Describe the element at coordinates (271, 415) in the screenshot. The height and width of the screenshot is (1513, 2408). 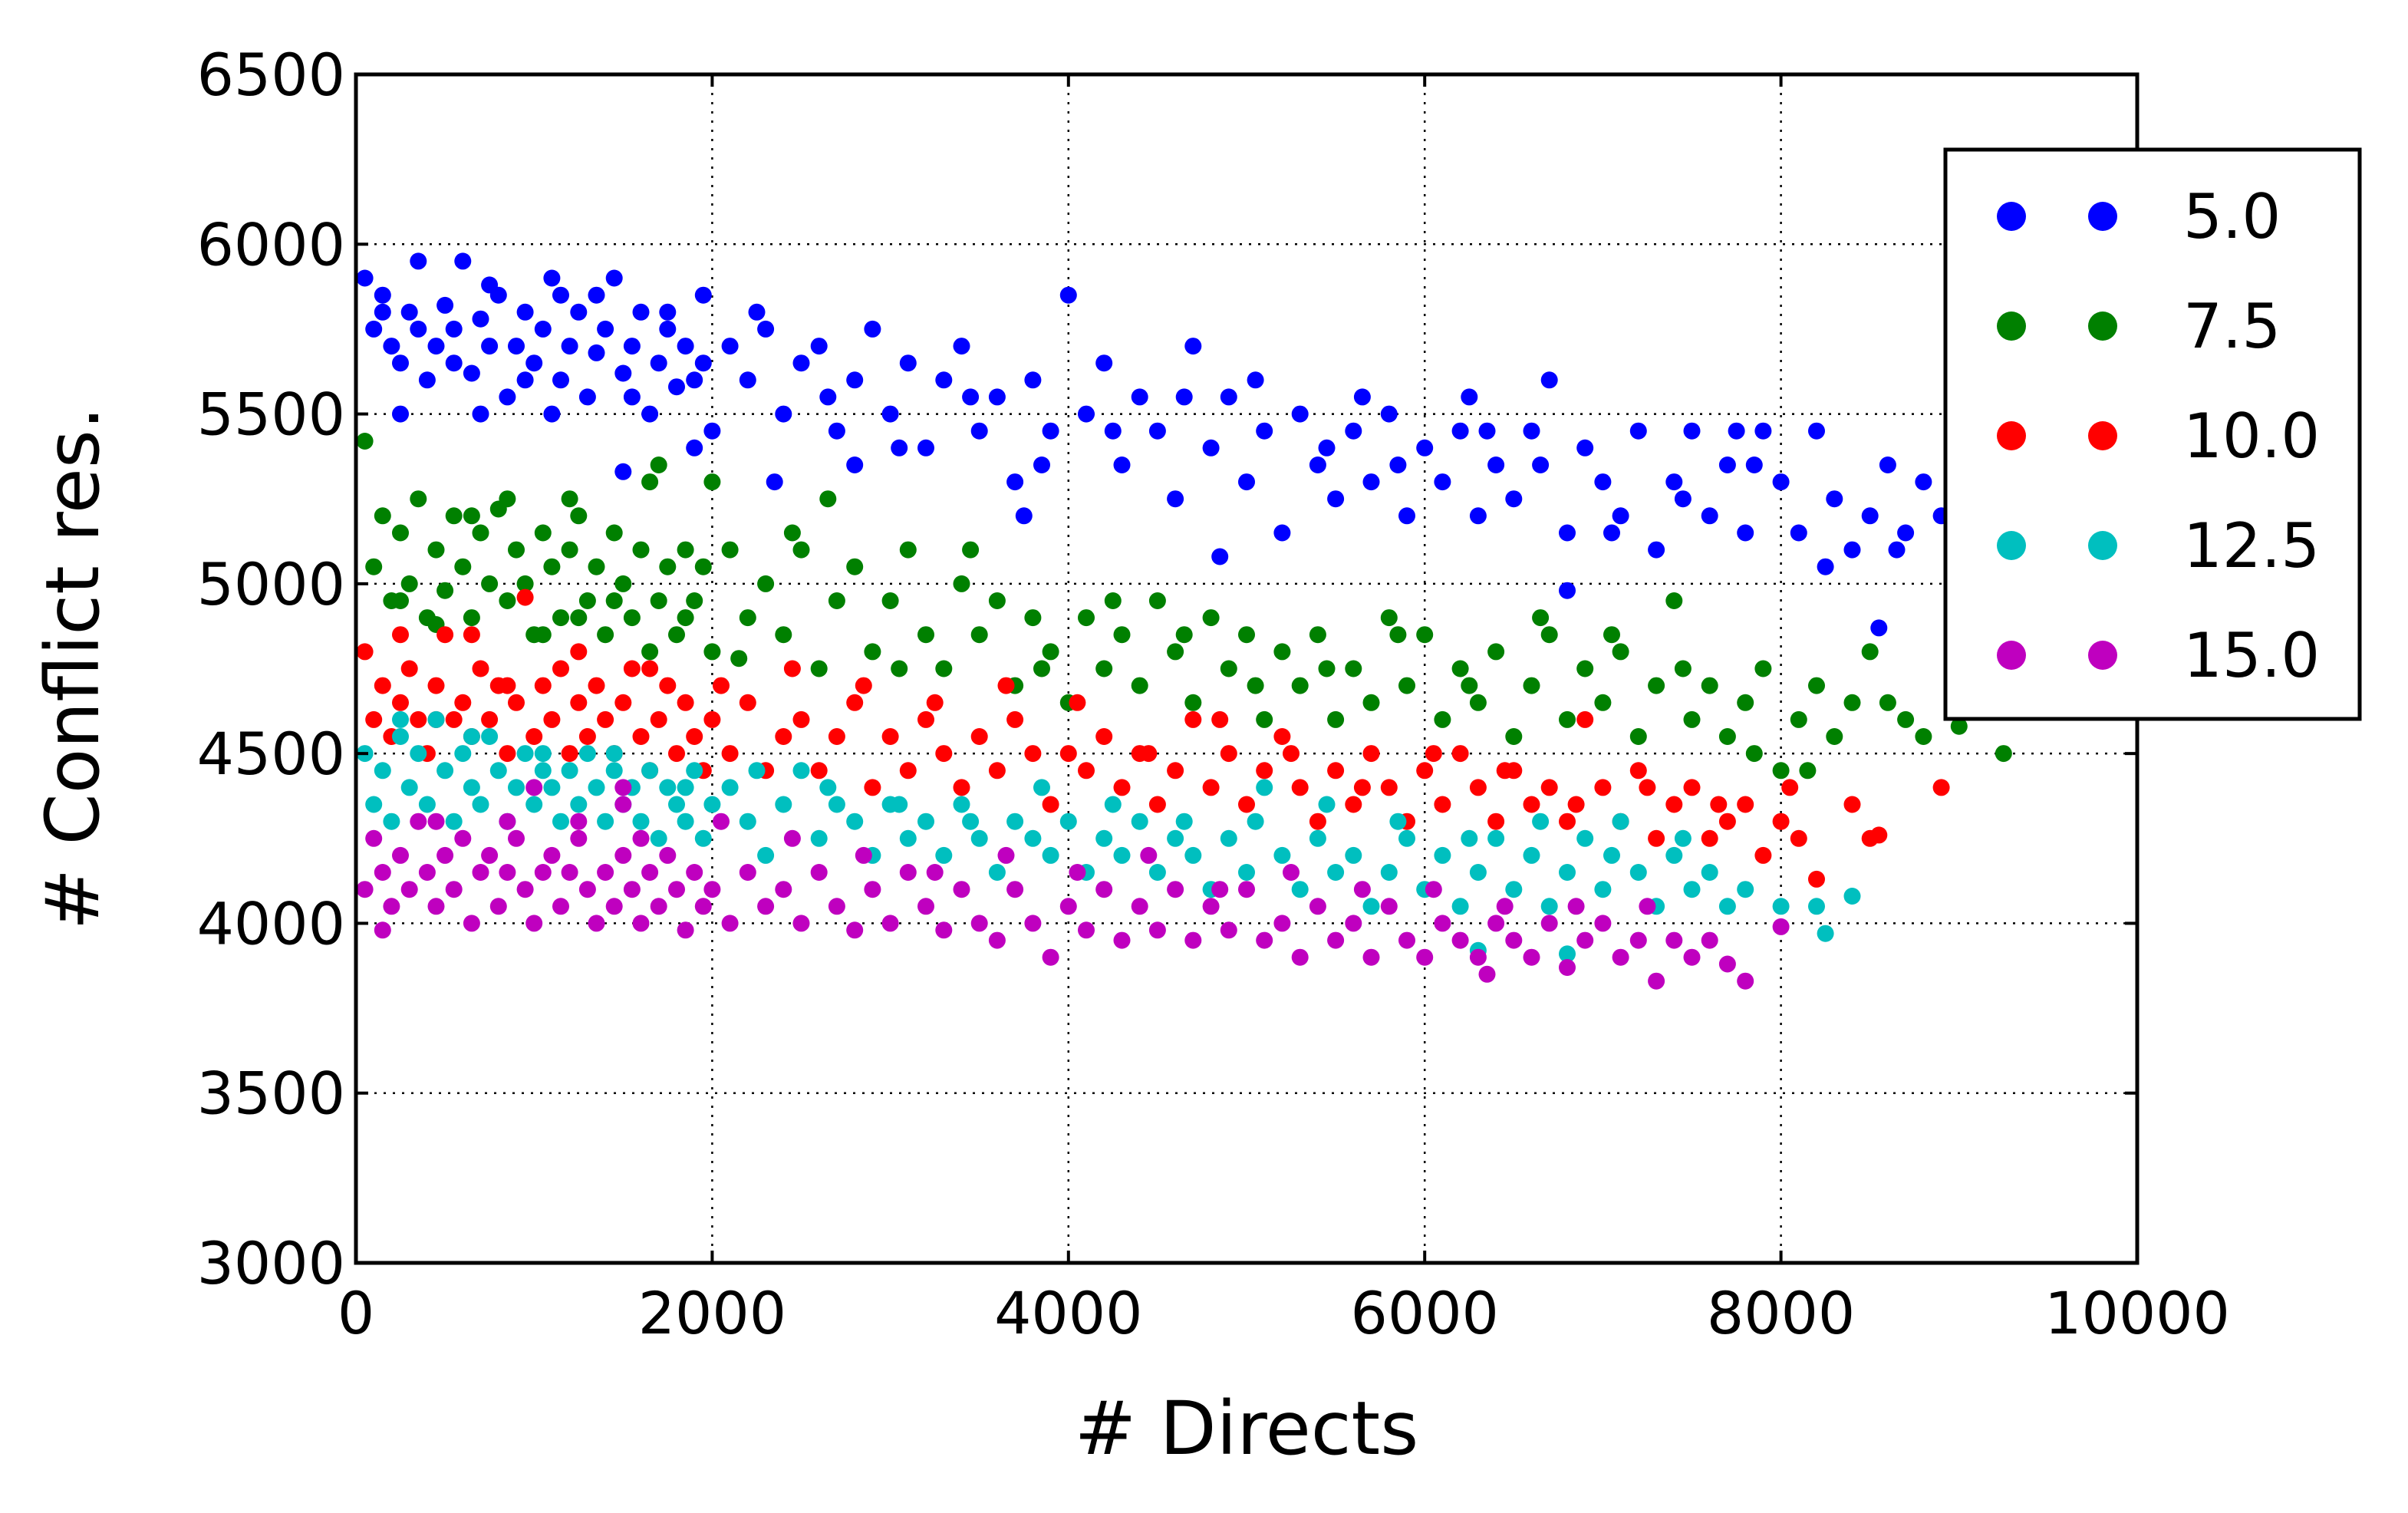
I see `y-tick-label: 5500` at that location.